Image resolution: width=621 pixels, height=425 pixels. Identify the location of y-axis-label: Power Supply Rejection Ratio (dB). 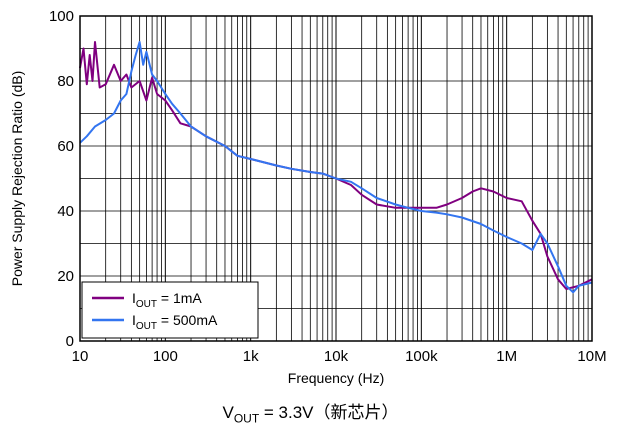
(17, 179).